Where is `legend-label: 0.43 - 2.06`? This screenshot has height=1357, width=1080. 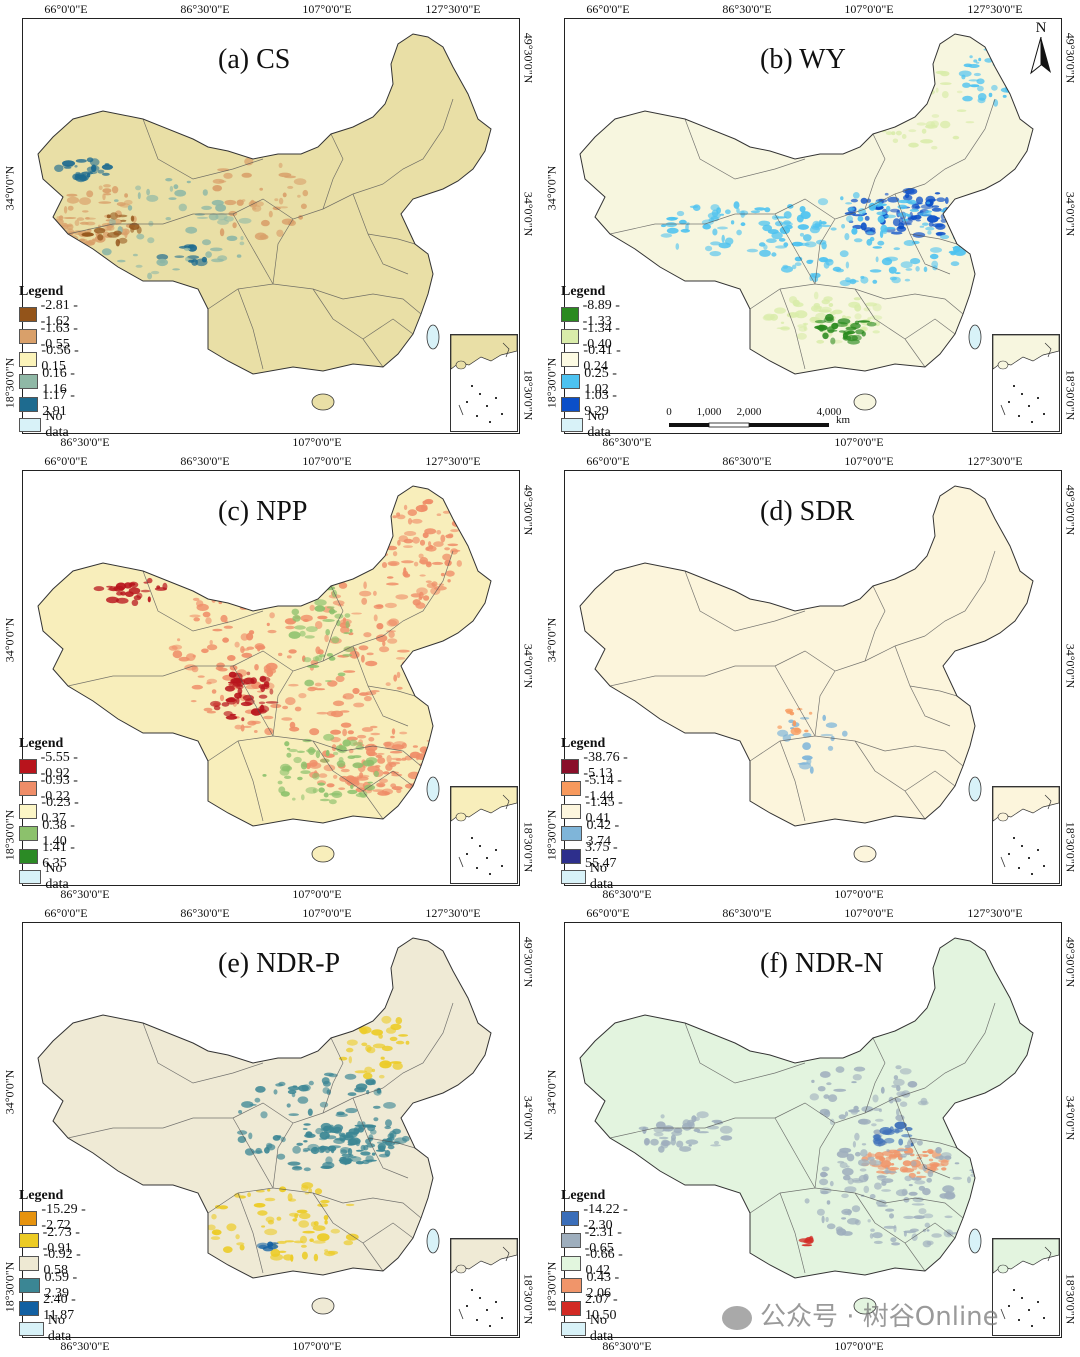
legend-label: 0.43 - 2.06 is located at coordinates (603, 1285).